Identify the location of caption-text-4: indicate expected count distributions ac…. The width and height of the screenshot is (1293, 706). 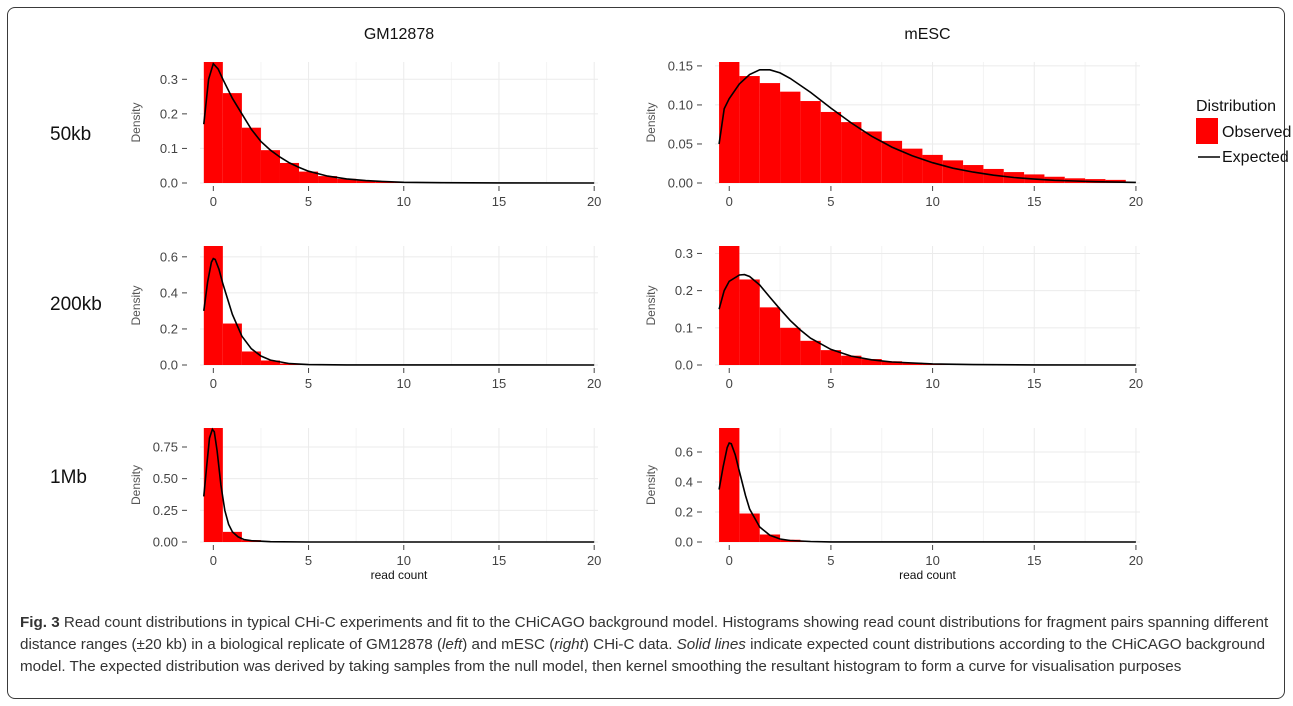
(643, 655).